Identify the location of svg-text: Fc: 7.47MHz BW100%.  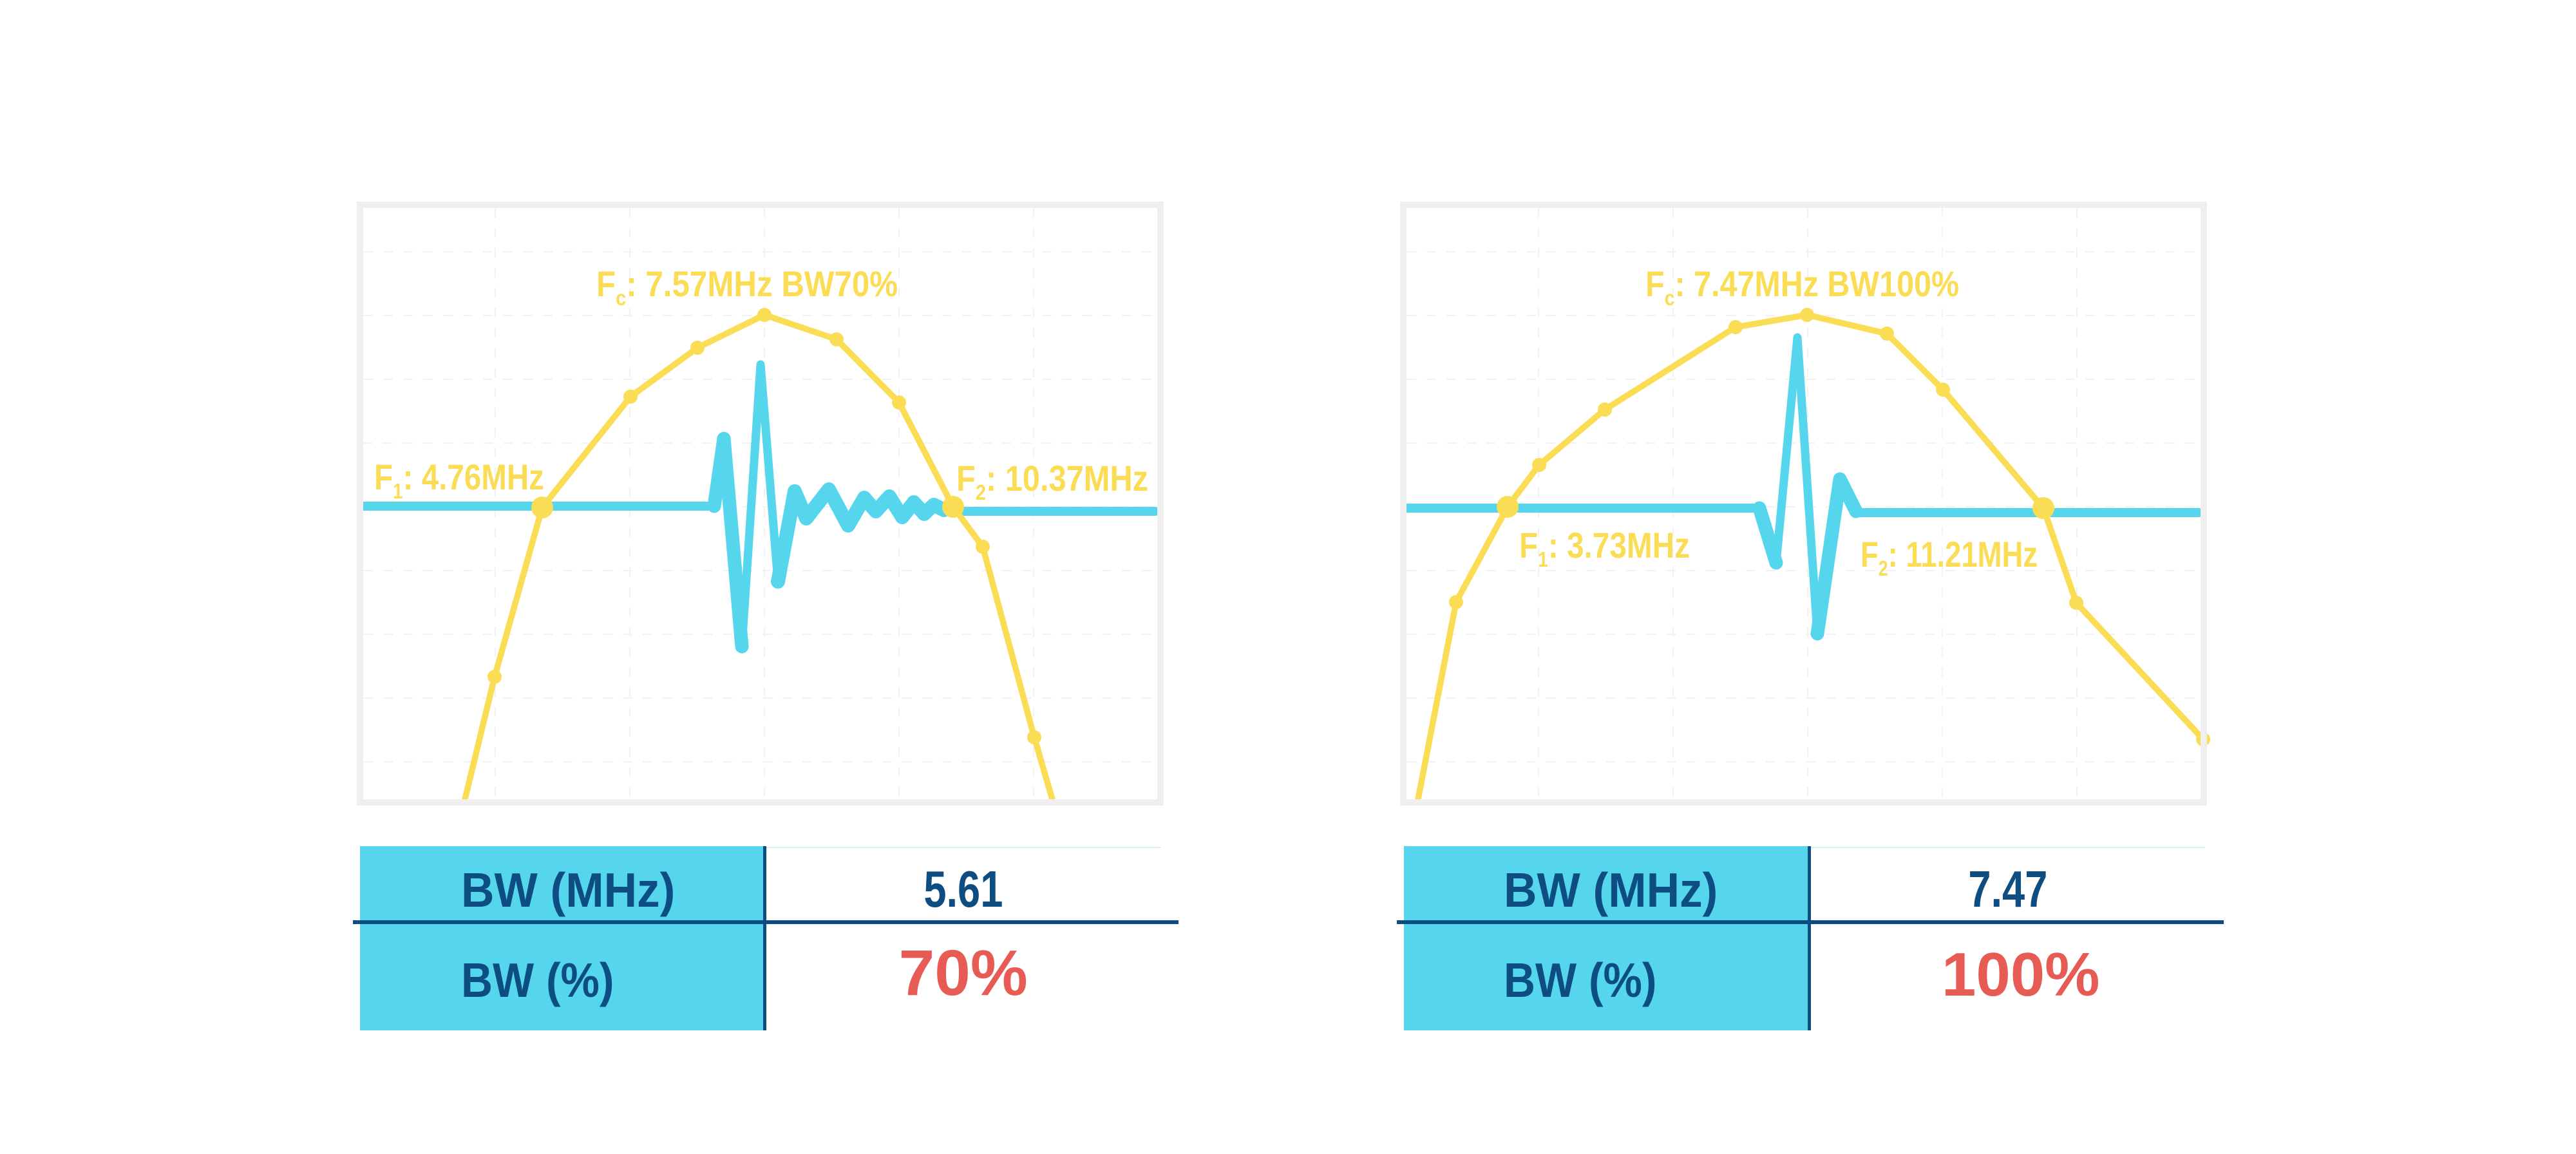
(1802, 287).